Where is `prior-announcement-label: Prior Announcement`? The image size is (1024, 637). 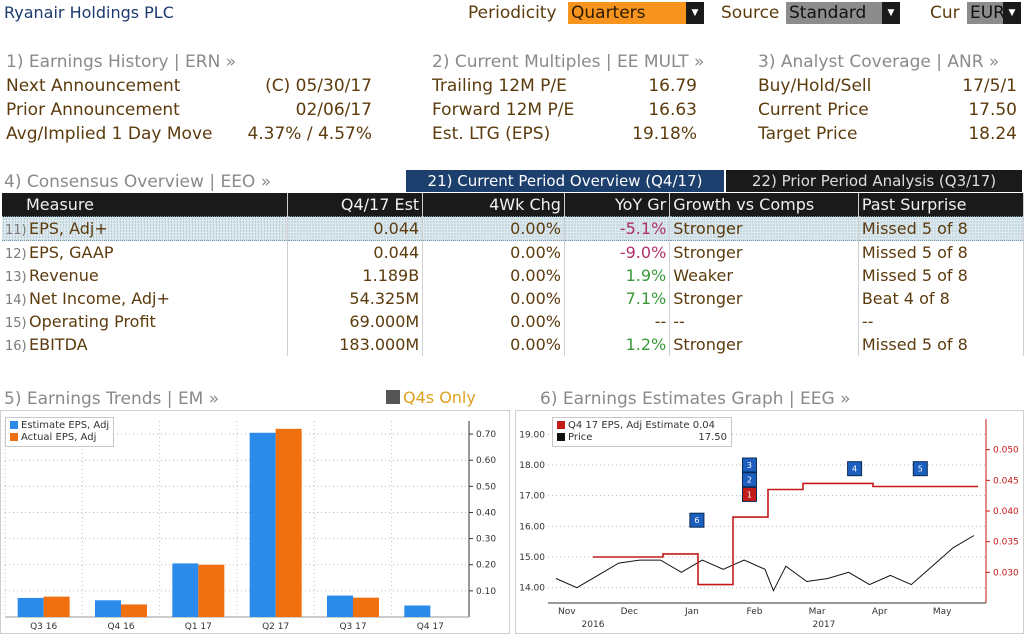
prior-announcement-label: Prior Announcement is located at coordinates (93, 110).